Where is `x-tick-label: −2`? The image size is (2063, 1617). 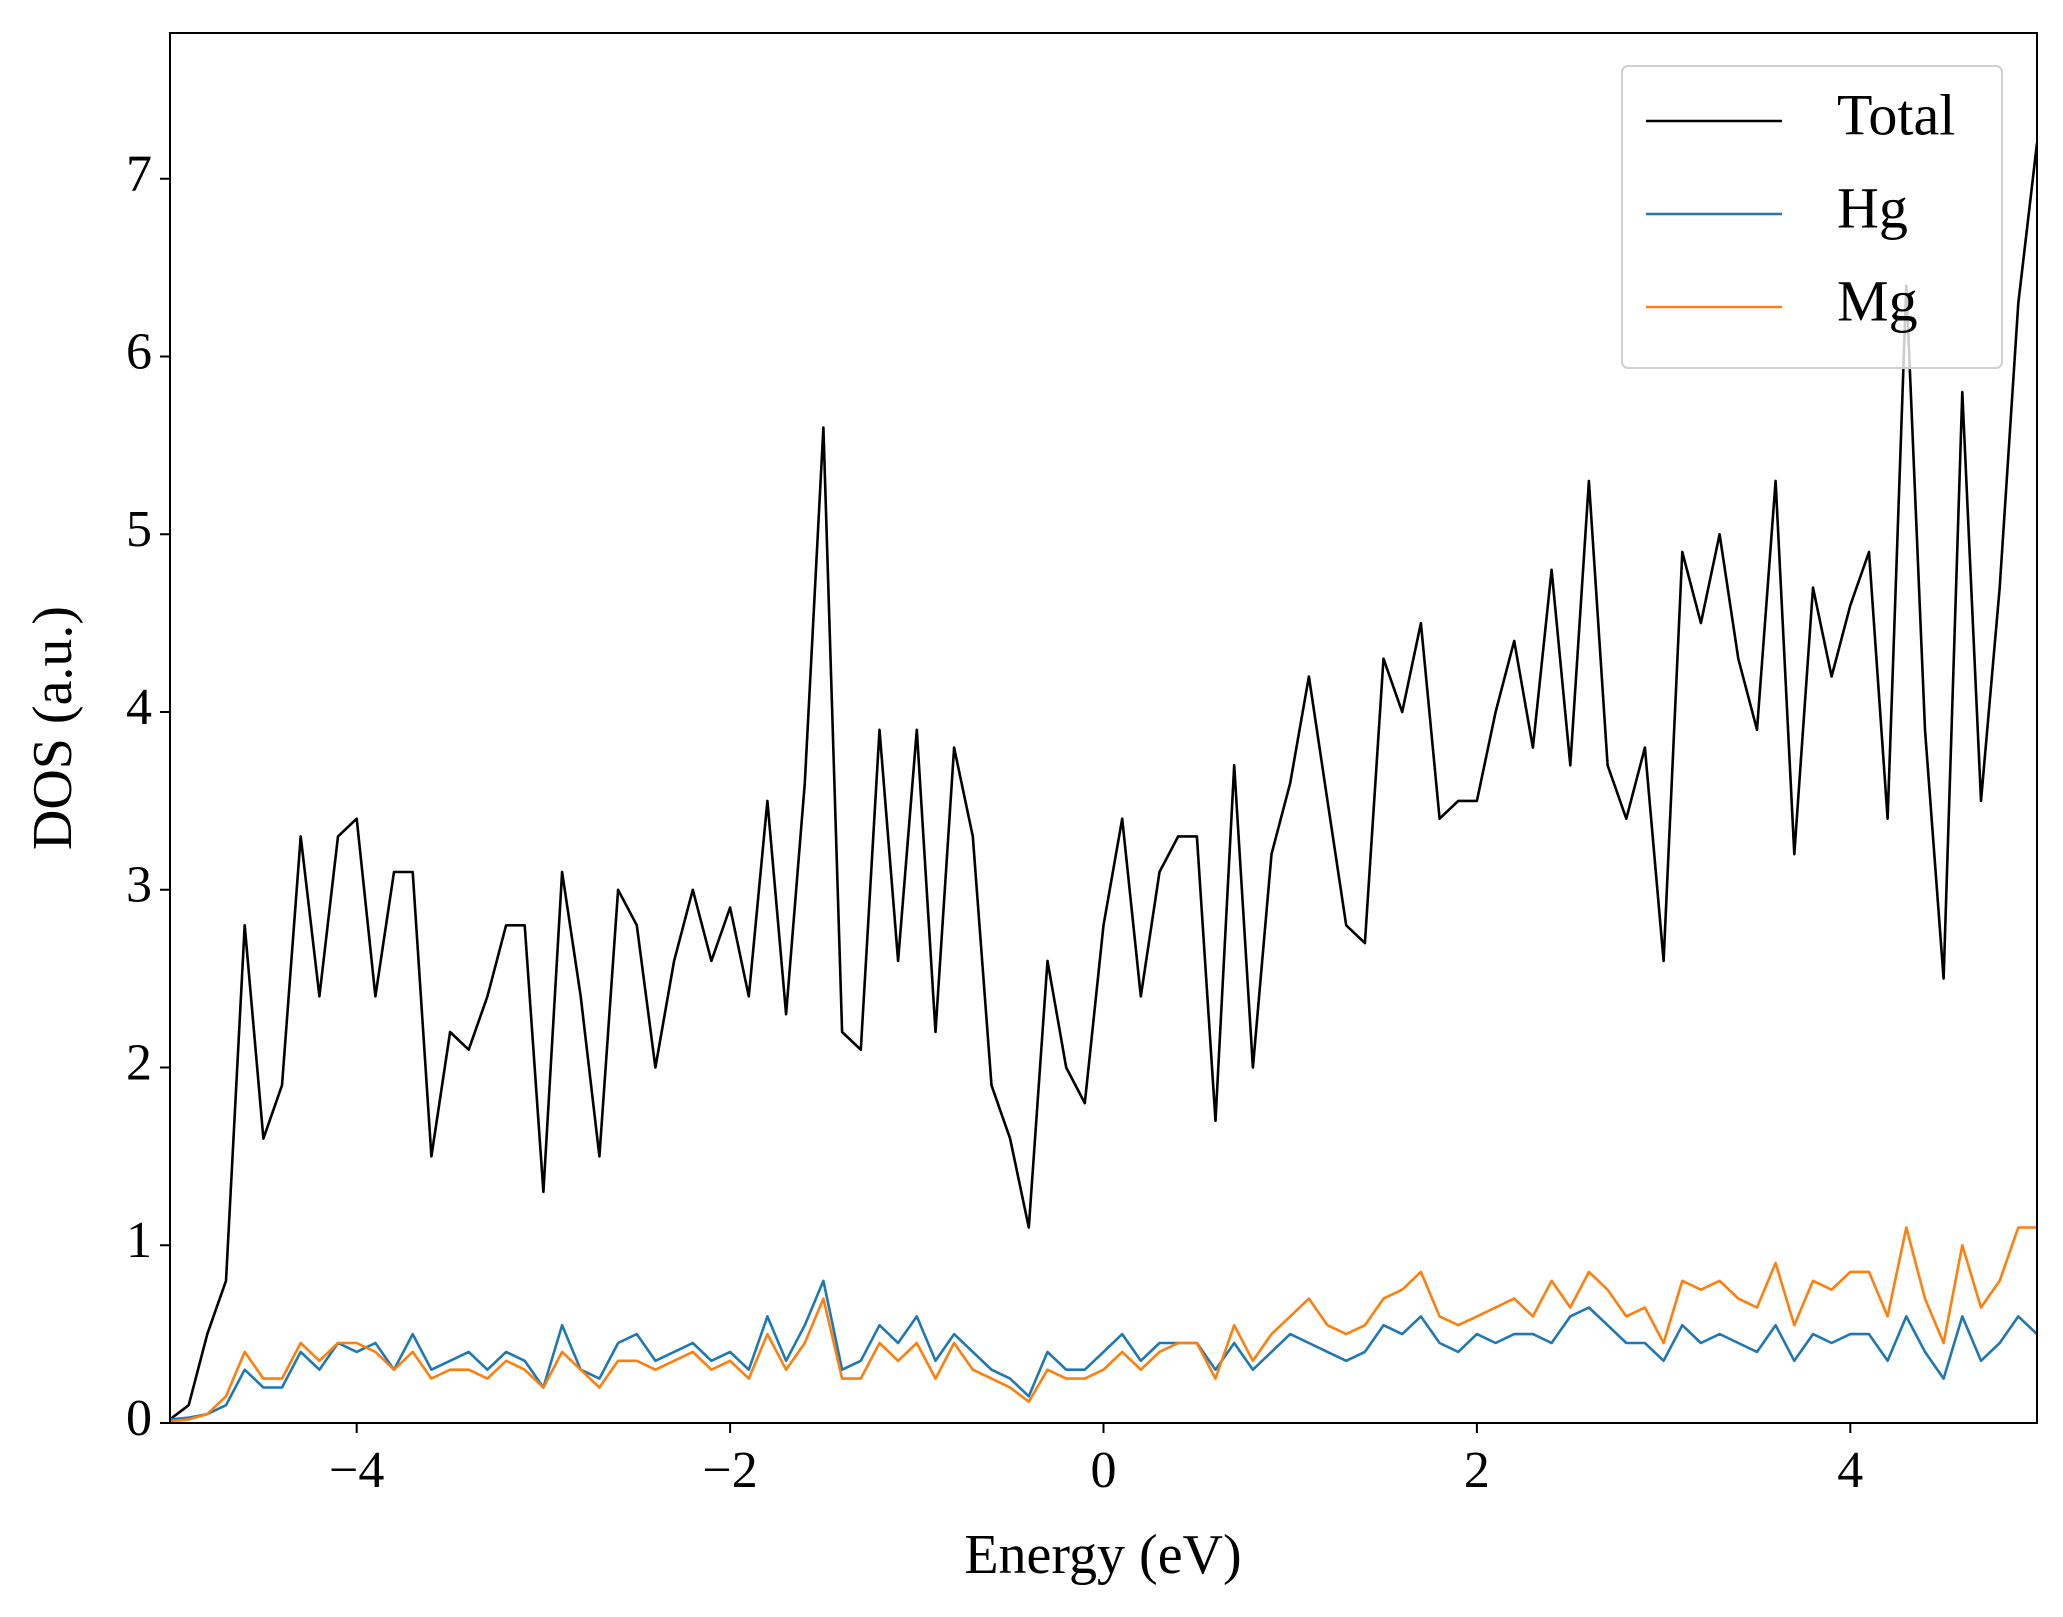 x-tick-label: −2 is located at coordinates (729, 1470).